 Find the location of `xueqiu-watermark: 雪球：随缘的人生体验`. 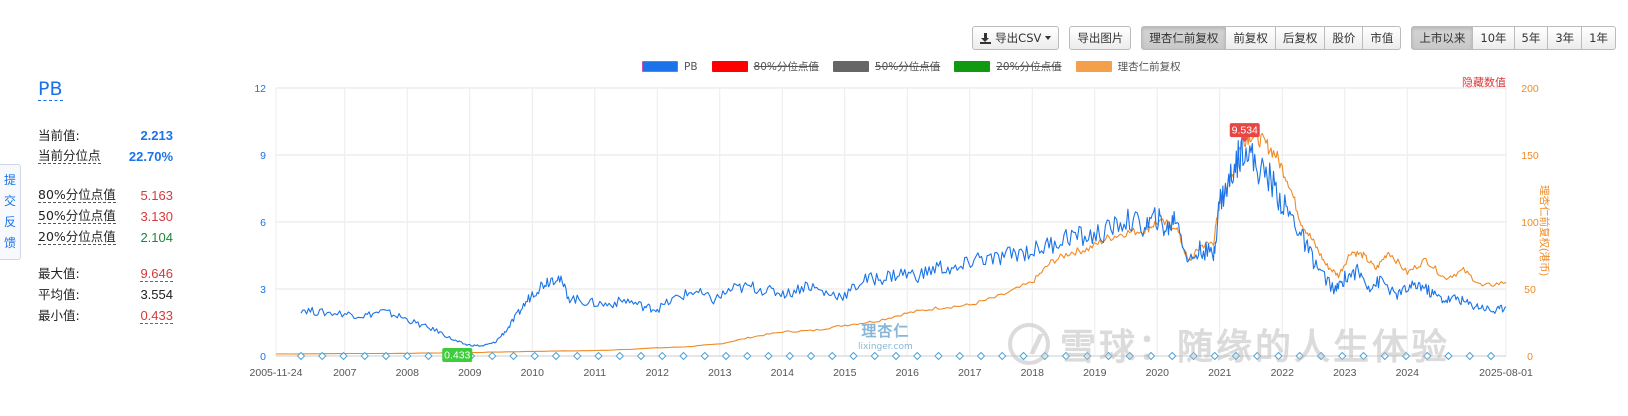

xueqiu-watermark: 雪球：随缘的人生体验 is located at coordinates (1229, 344).